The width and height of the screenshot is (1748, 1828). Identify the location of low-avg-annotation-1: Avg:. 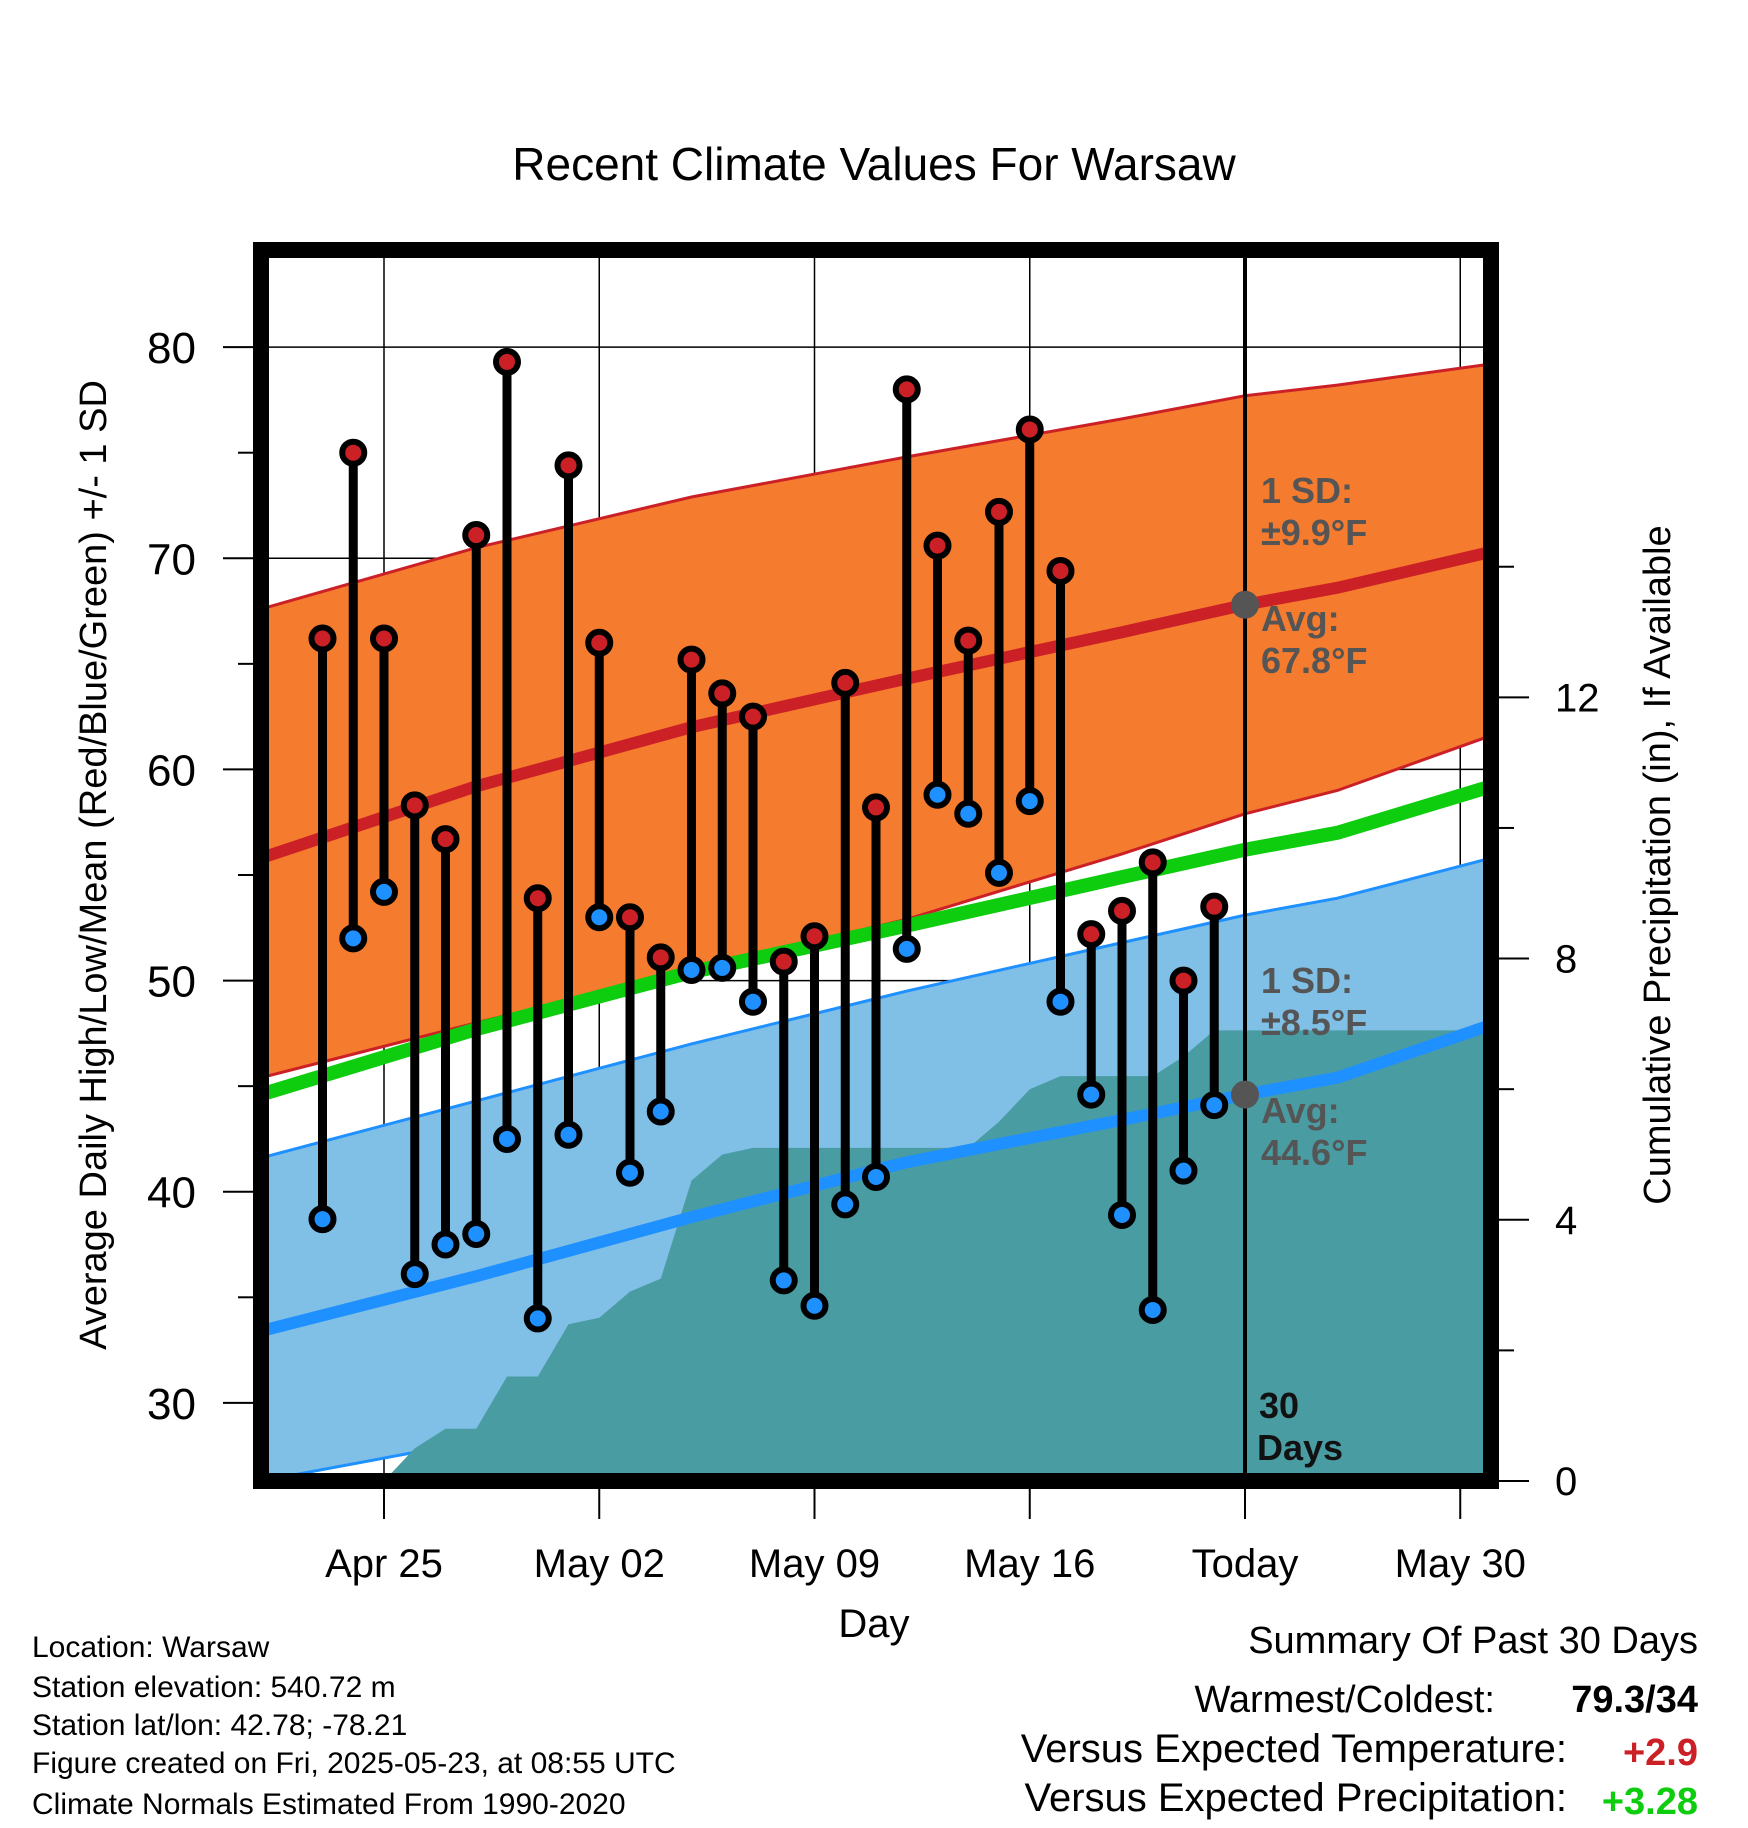
(1300, 1110).